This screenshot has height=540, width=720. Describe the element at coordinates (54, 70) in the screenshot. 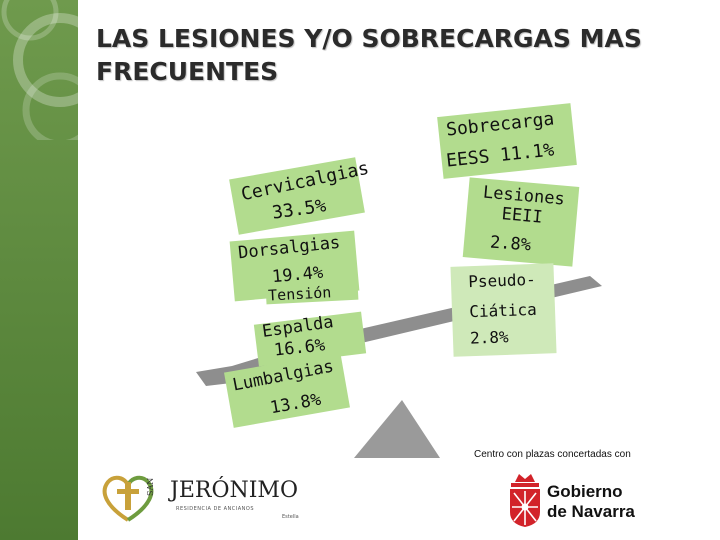

I see `decorative-rings` at that location.